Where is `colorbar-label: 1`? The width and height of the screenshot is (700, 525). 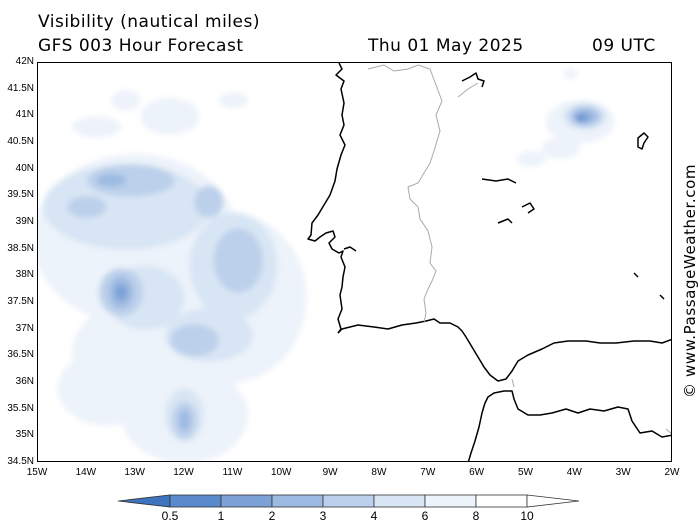 colorbar-label: 1 is located at coordinates (221, 516).